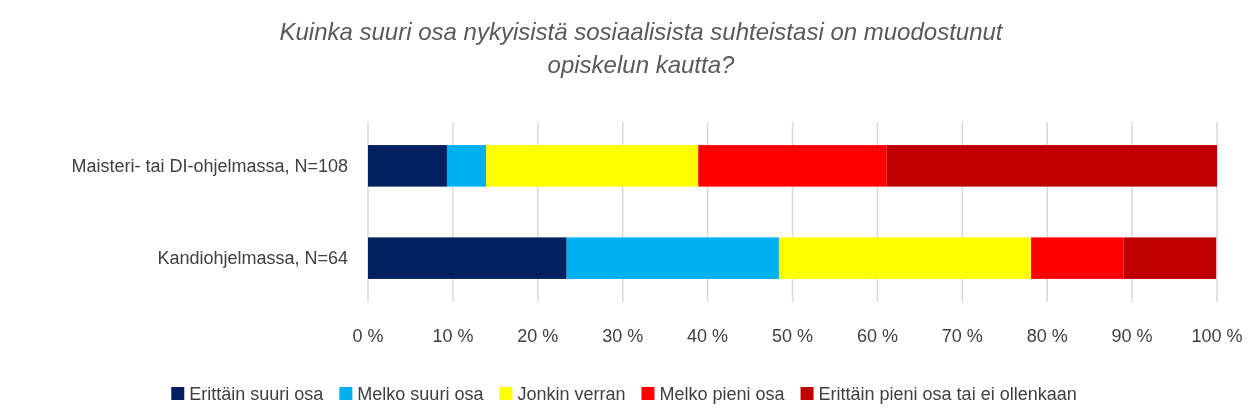 The width and height of the screenshot is (1248, 412). I want to click on x-tick-label: 50 %, so click(792, 336).